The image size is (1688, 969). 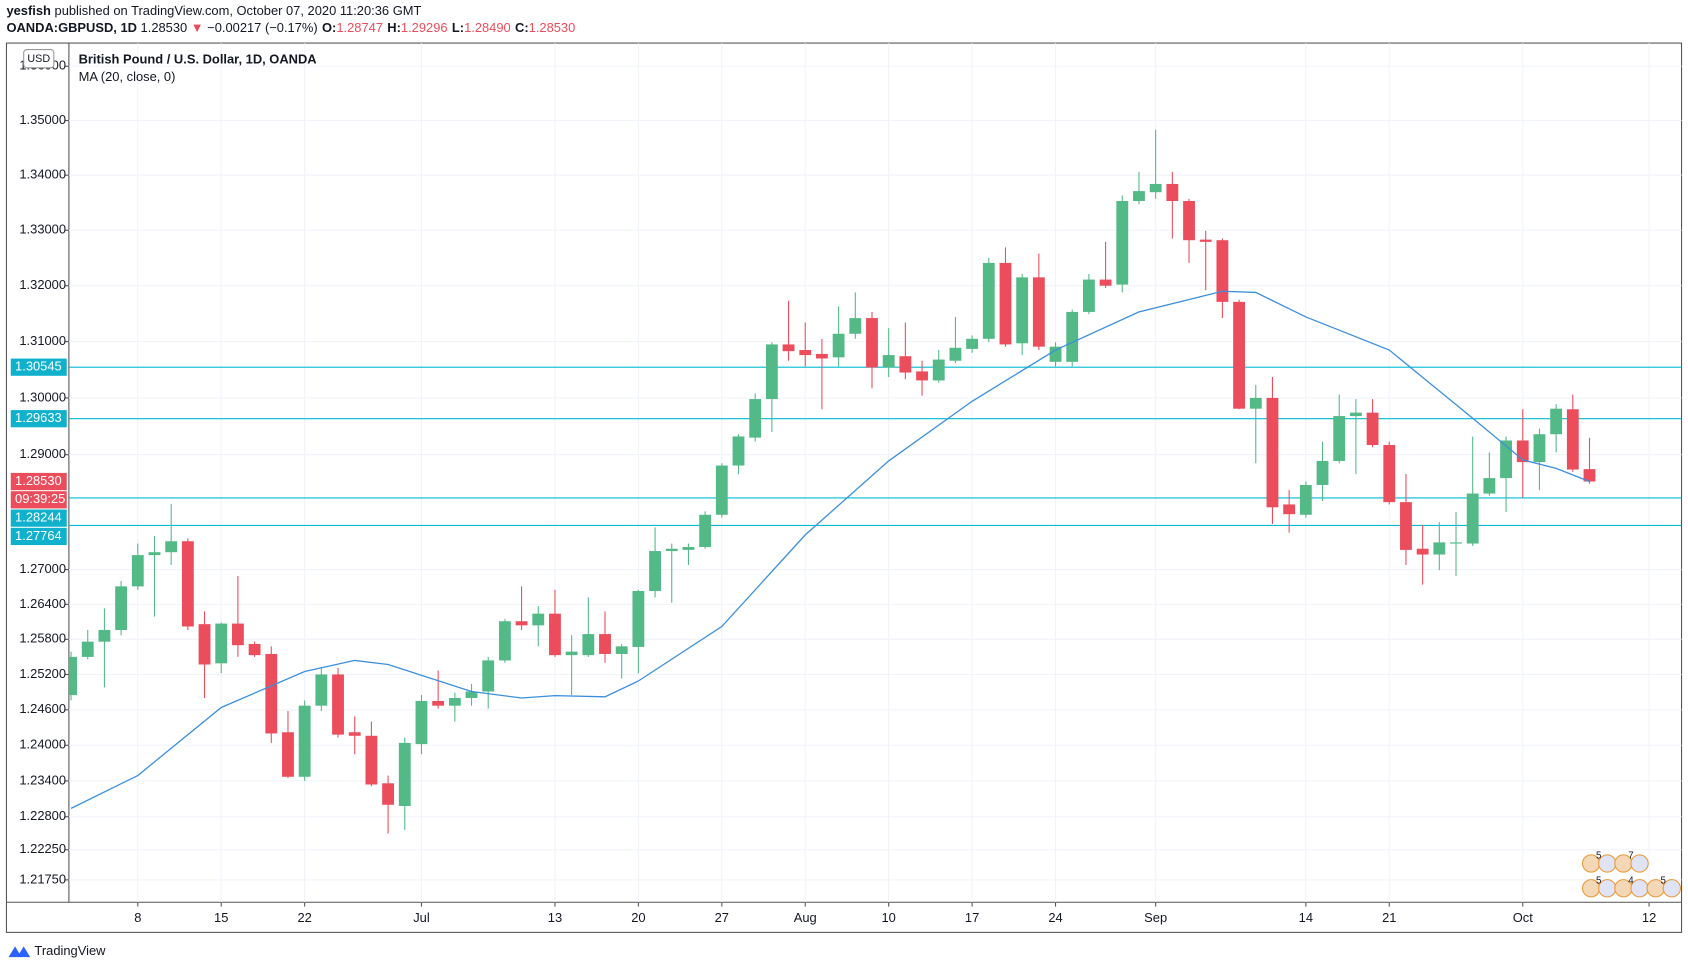 What do you see at coordinates (71, 27) in the screenshot?
I see `symbol: OANDA:GBPUSD, 1D` at bounding box center [71, 27].